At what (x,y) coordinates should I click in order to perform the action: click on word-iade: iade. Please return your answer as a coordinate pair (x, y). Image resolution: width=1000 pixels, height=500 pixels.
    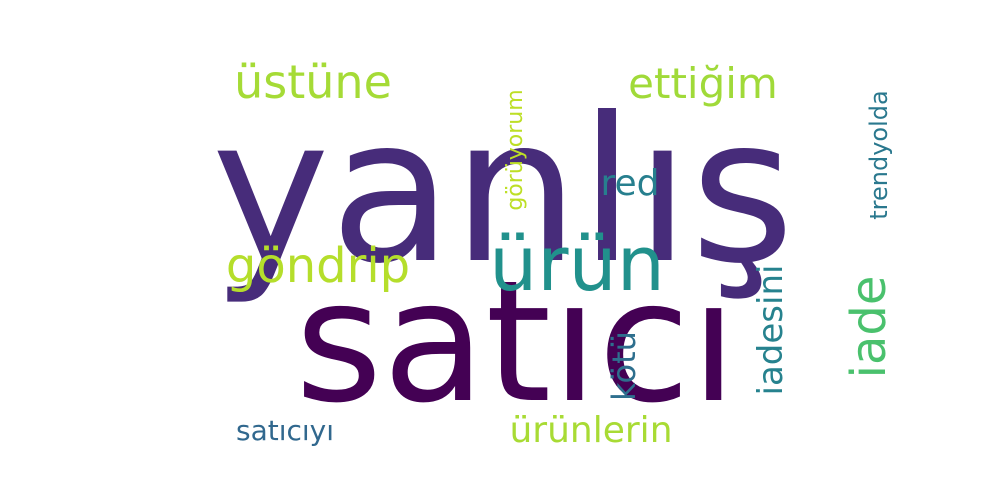
    Looking at the image, I should click on (869, 327).